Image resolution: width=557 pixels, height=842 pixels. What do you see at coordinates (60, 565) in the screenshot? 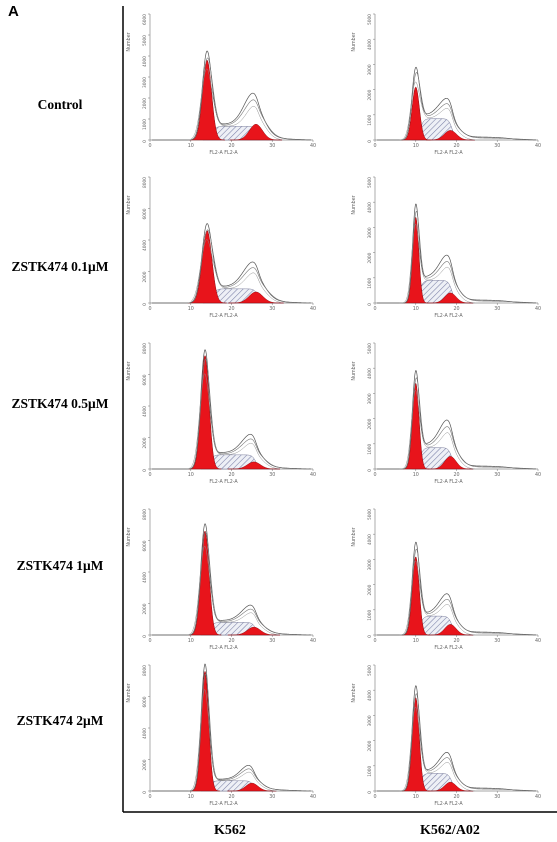
I see `row-label-1um: ZSTK474 1μM` at bounding box center [60, 565].